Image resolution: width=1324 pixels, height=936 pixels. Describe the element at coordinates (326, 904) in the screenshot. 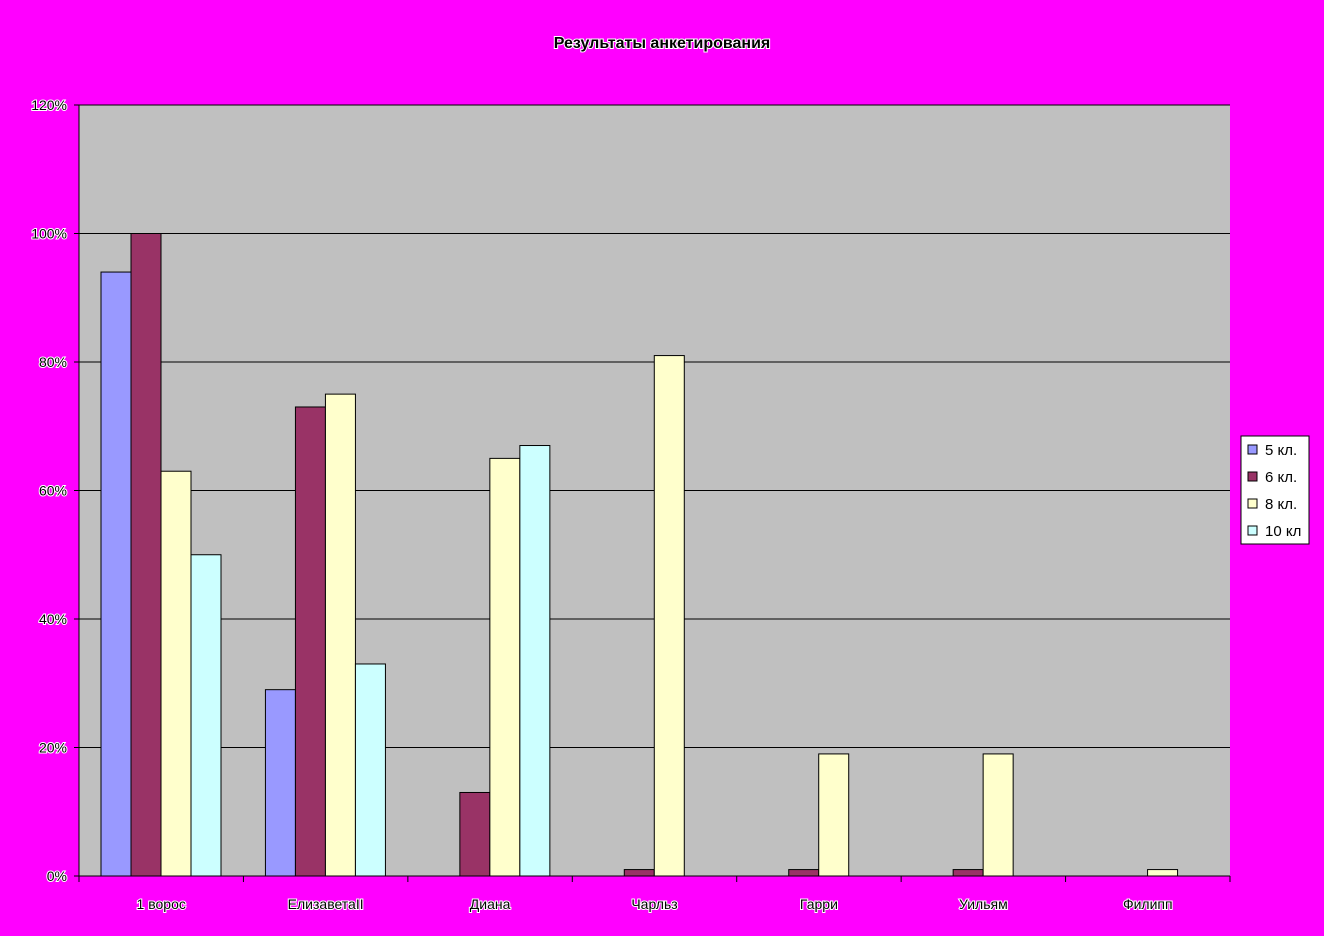

I see `x-tick-label: ЕлизаветаII` at that location.